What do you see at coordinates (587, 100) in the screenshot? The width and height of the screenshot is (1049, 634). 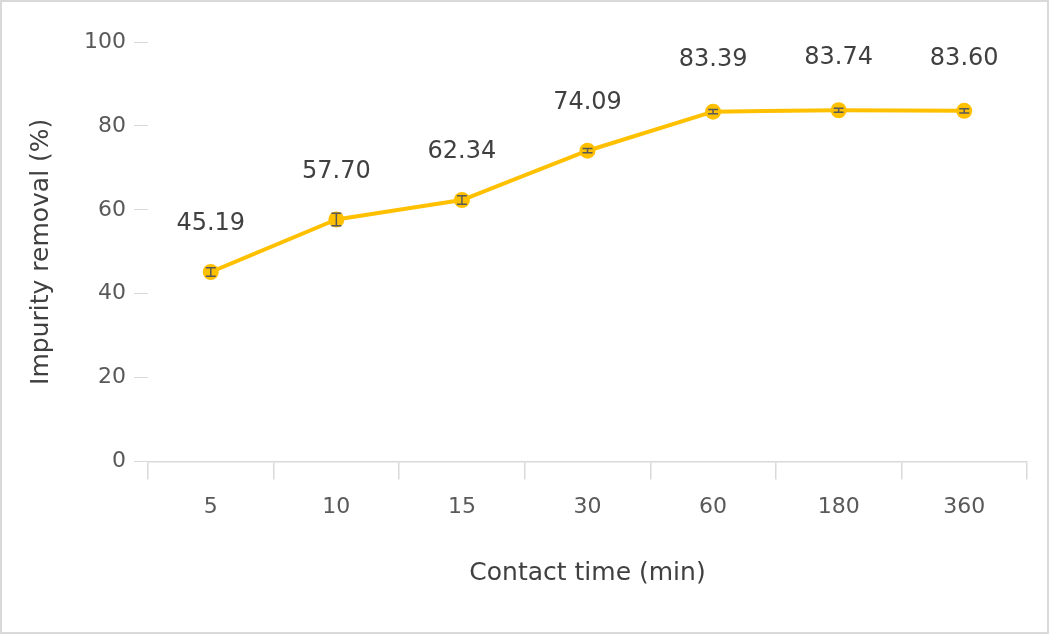 I see `data-label: 74.09` at bounding box center [587, 100].